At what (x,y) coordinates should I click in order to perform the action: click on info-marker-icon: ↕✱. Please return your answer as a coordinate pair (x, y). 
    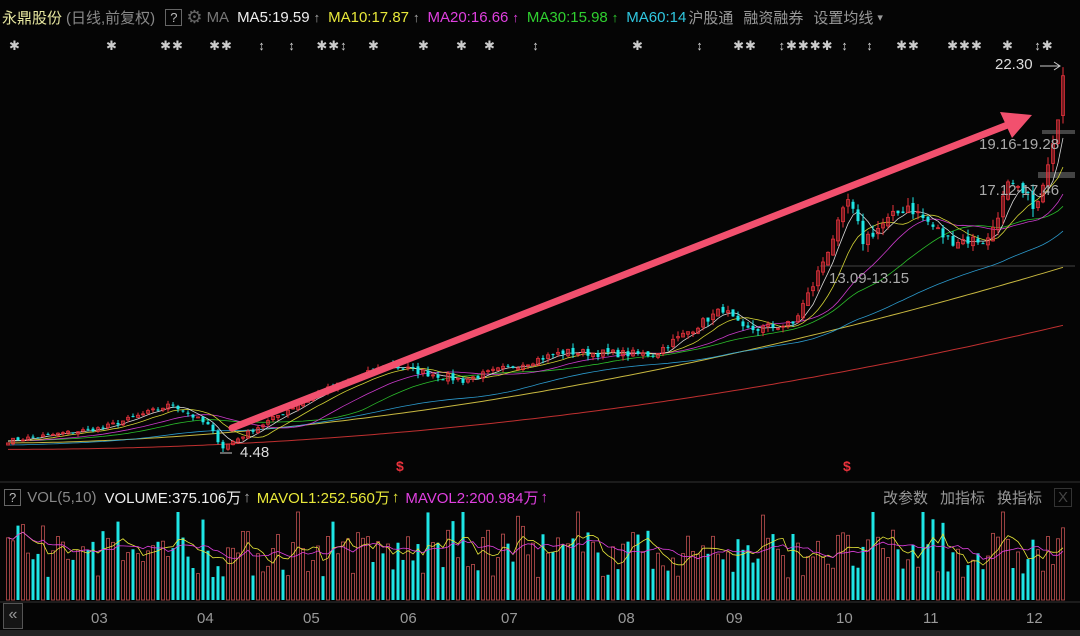
    Looking at the image, I should click on (1043, 45).